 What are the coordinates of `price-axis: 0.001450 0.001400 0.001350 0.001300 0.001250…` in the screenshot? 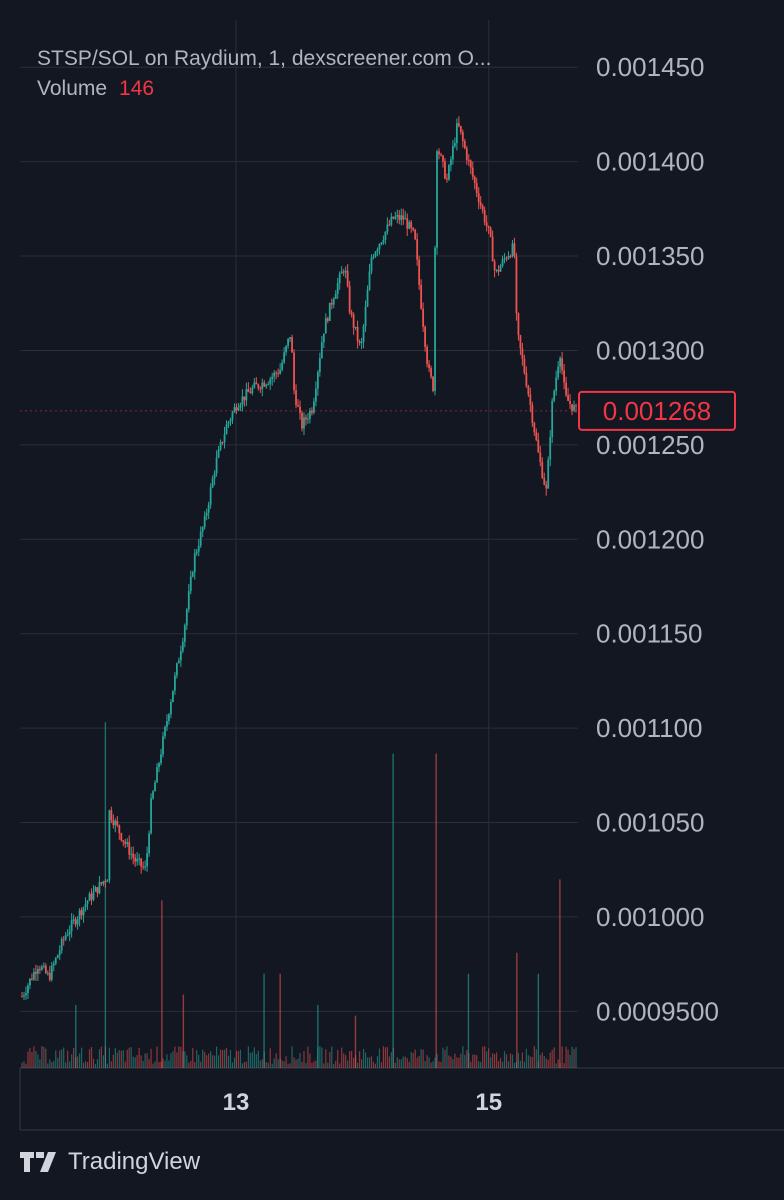 It's located at (657, 539).